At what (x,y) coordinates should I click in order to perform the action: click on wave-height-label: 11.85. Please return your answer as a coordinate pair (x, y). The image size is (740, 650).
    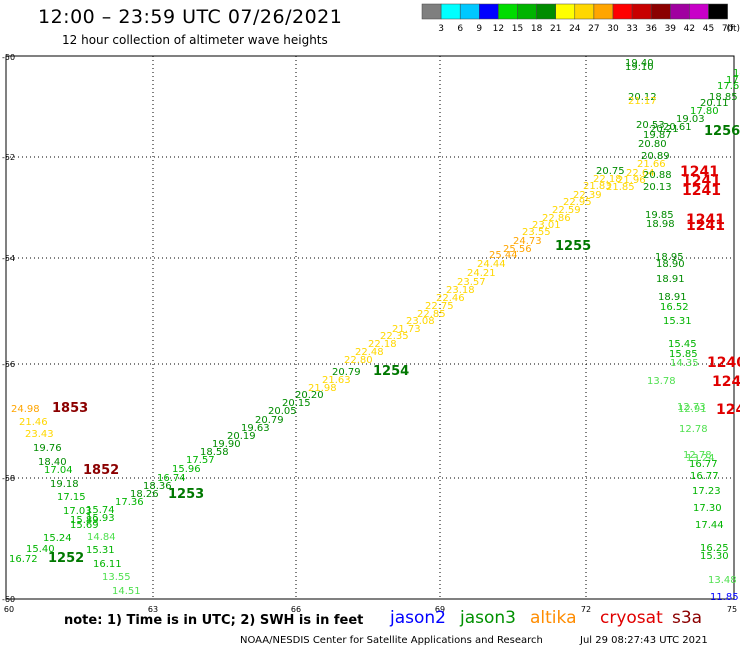
    Looking at the image, I should click on (724, 597).